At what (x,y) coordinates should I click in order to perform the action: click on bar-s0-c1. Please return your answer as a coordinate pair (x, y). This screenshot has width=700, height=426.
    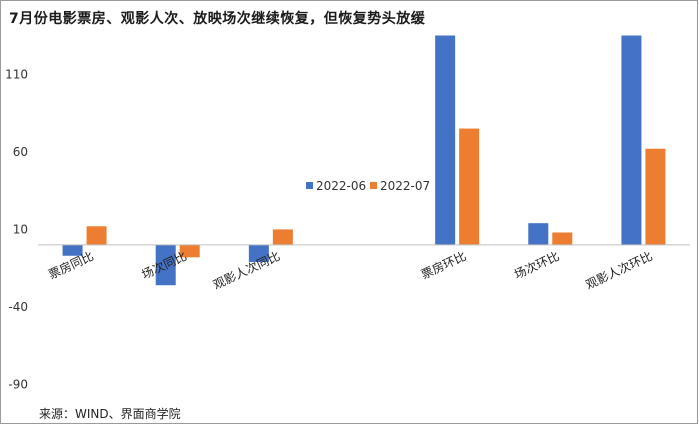
    Looking at the image, I should click on (165, 265).